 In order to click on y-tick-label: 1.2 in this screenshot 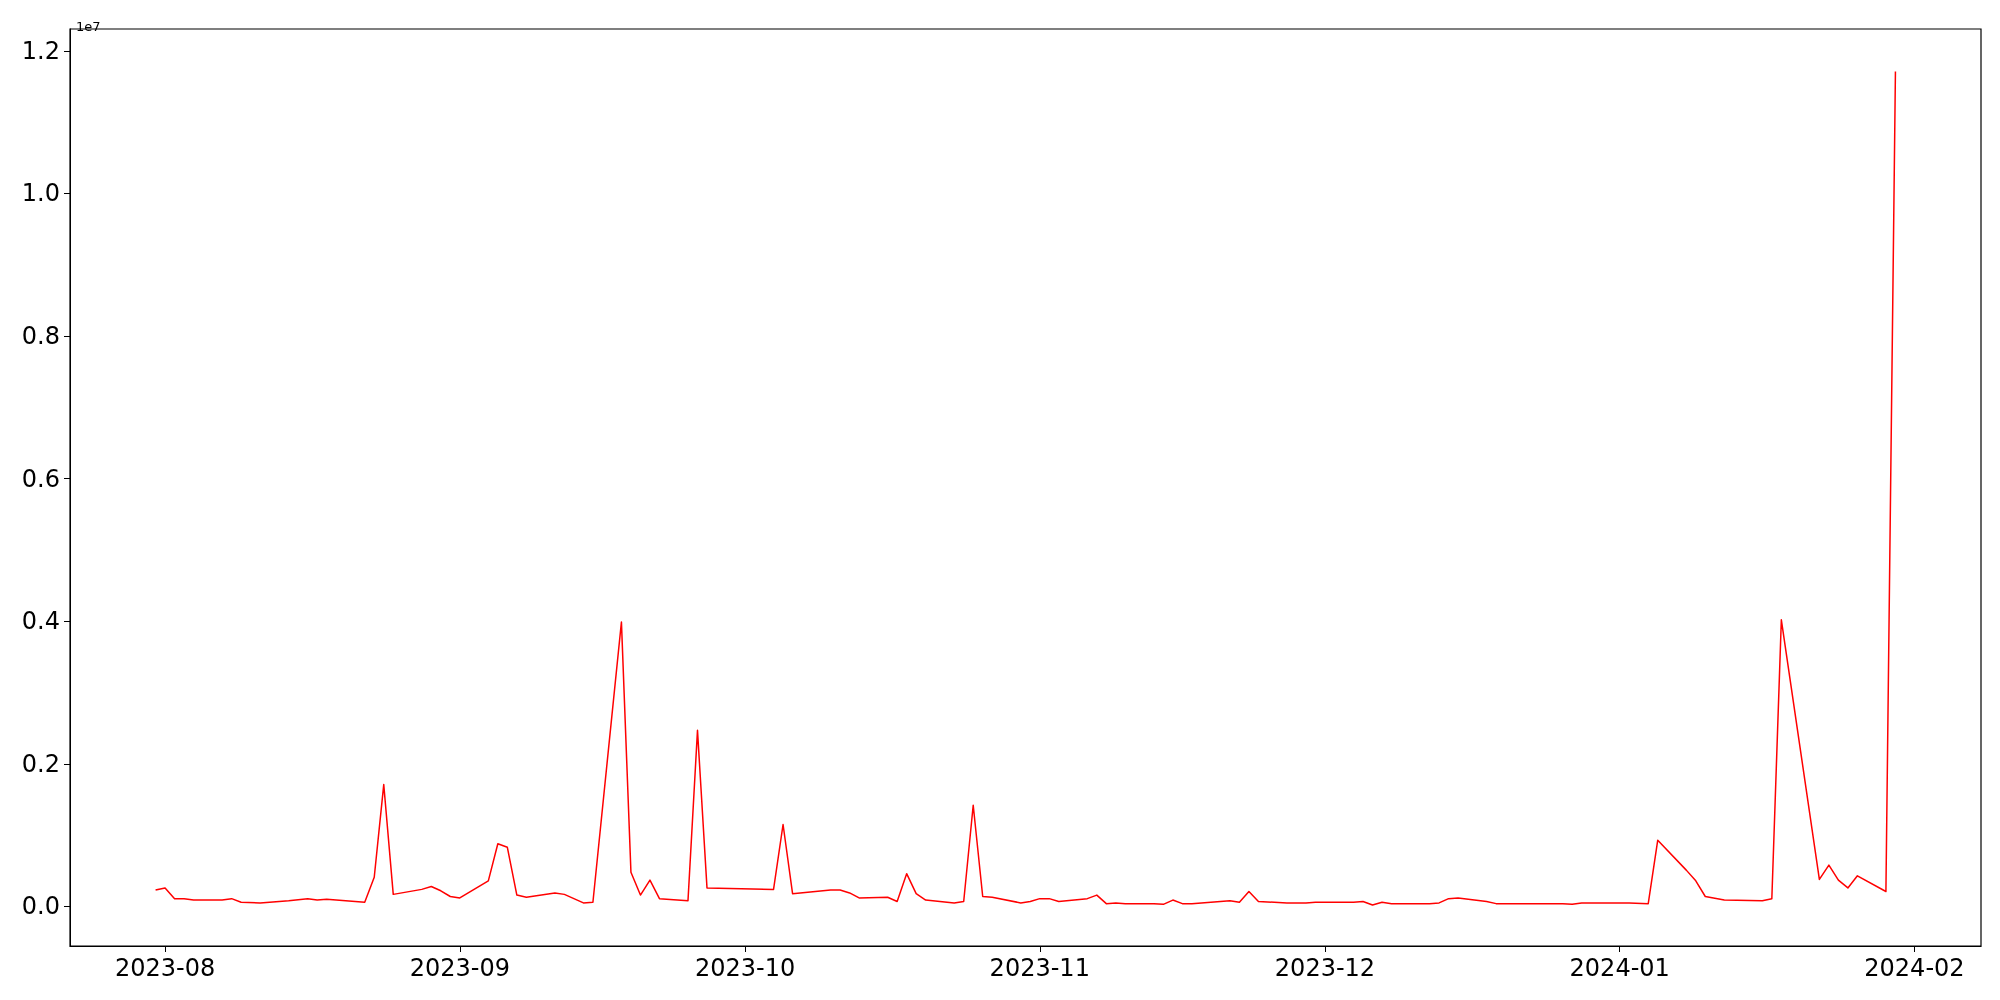, I will do `click(40, 50)`.